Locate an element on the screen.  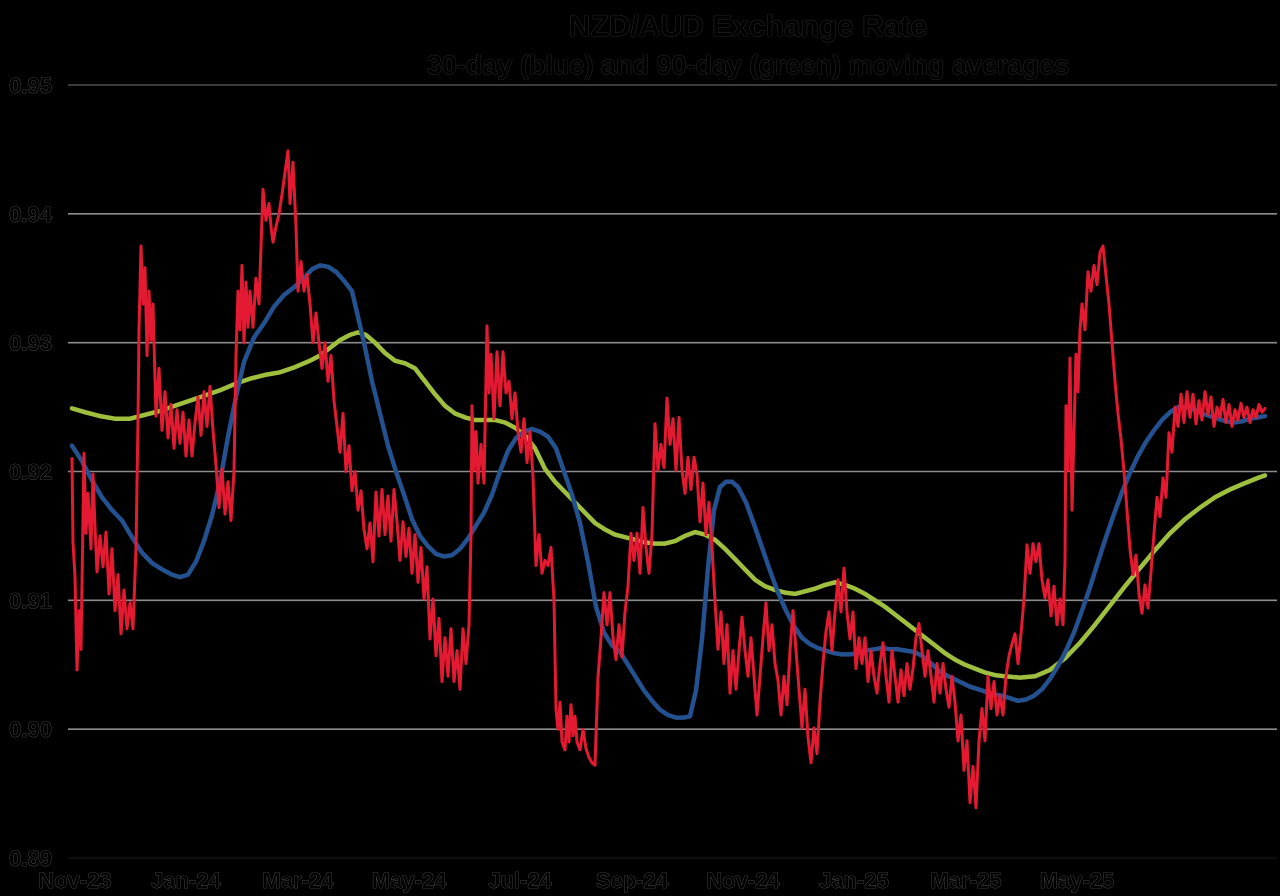
x-axis-tick-label: May-24 is located at coordinates (409, 880).